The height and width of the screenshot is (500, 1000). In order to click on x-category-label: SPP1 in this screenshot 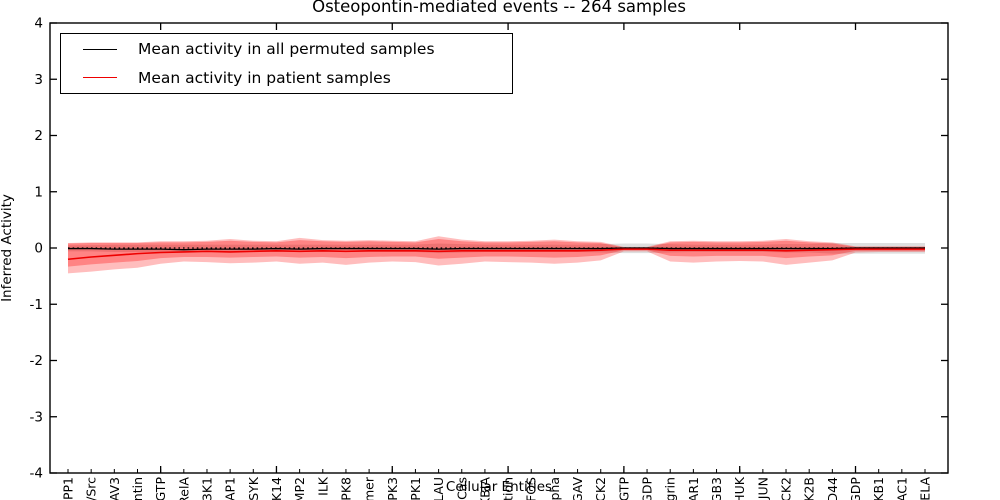, I will do `click(68, 488)`.